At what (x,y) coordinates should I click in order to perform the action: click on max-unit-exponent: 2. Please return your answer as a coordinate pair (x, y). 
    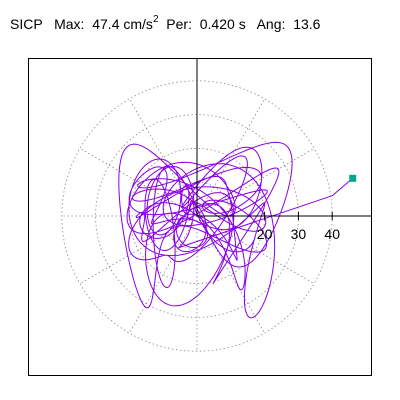
    Looking at the image, I should click on (155, 19).